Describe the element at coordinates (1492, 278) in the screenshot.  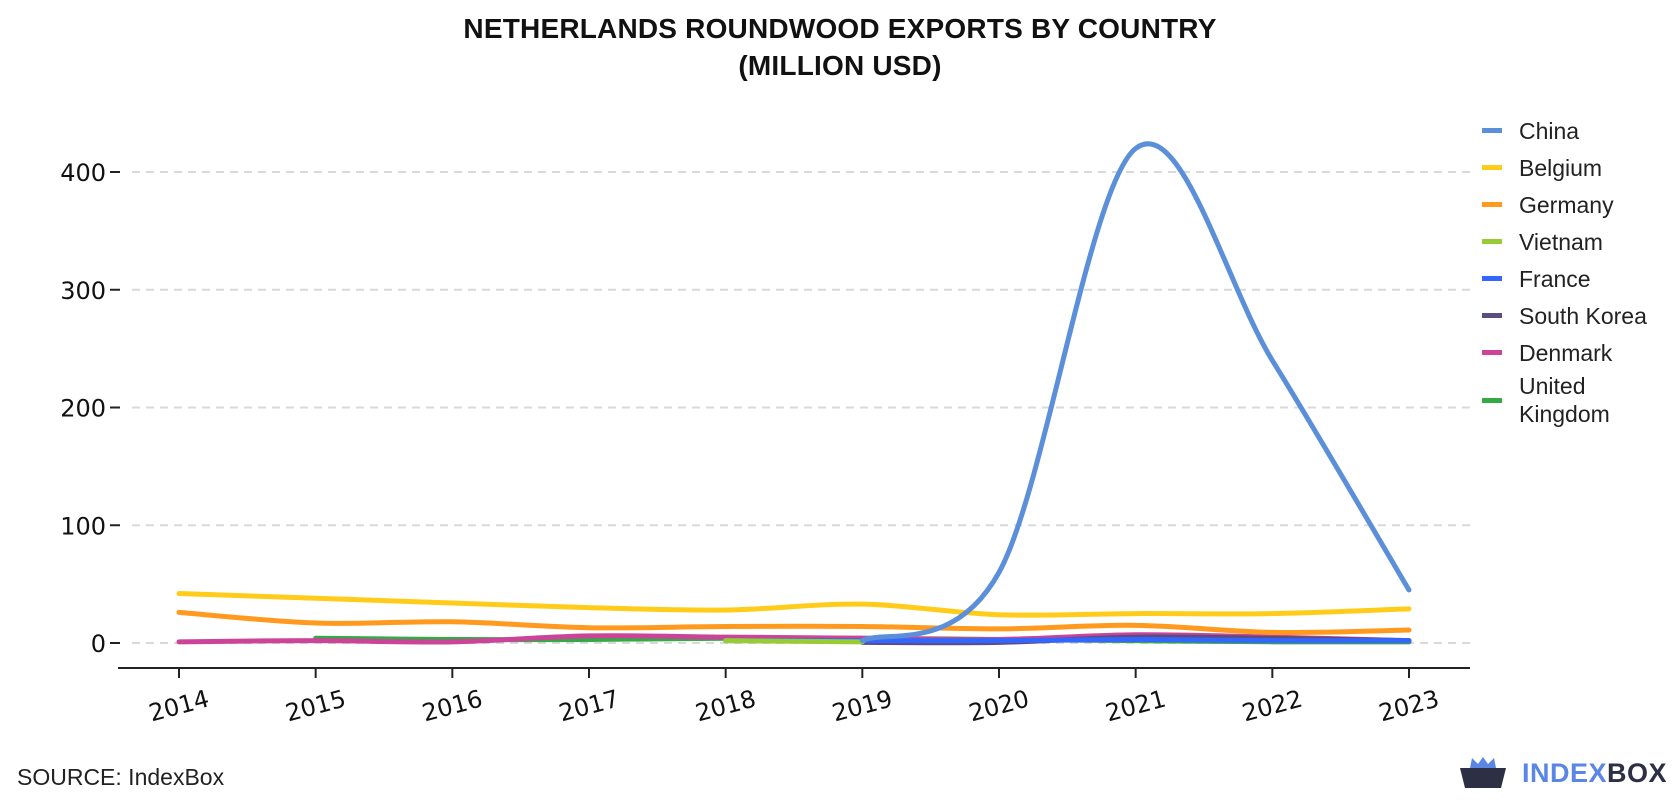
I see `legend-swatch-france` at that location.